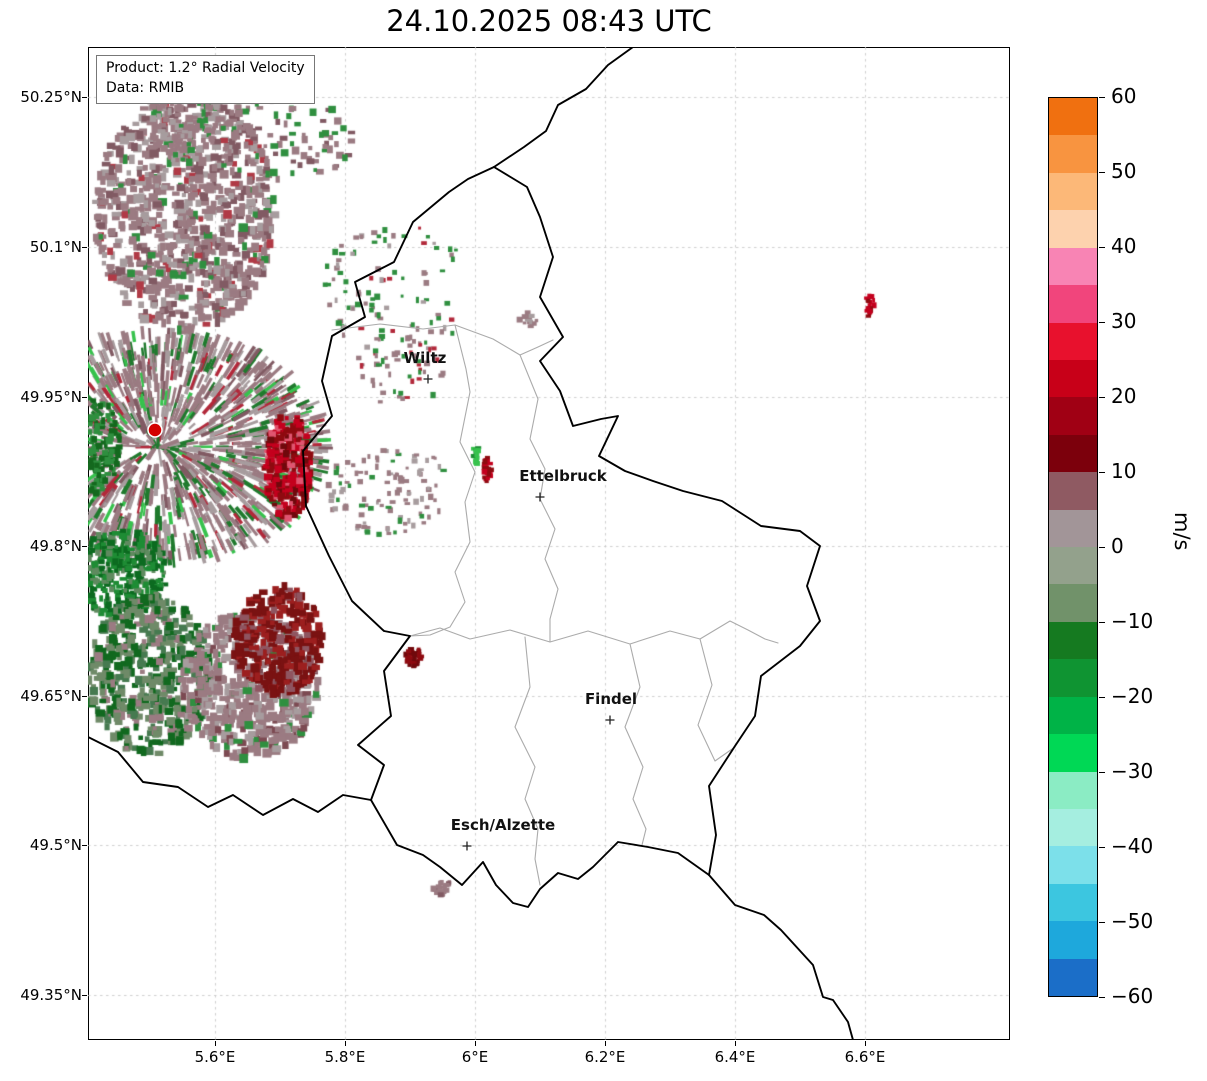 This screenshot has width=1207, height=1081. What do you see at coordinates (215, 1057) in the screenshot?
I see `x-axis-tick-label: 5.6°E` at bounding box center [215, 1057].